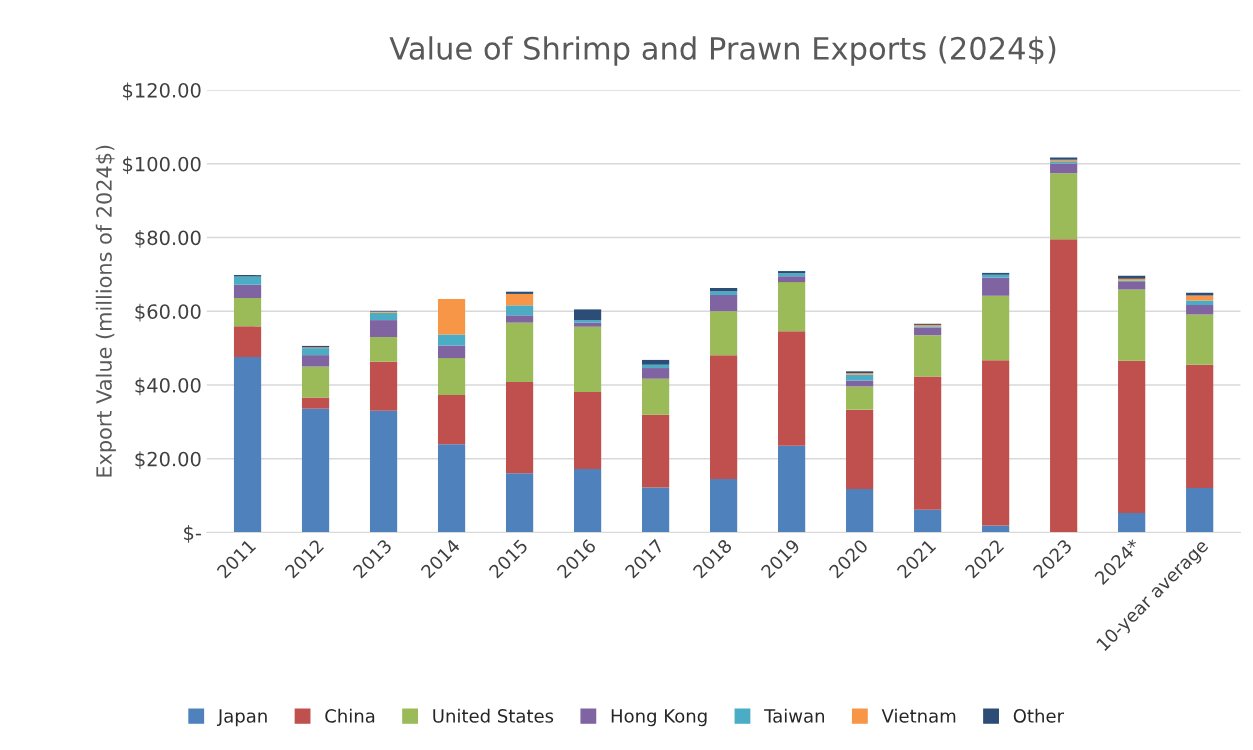 This screenshot has height=750, width=1253. What do you see at coordinates (192, 534) in the screenshot?
I see `y-tick-label: $-` at bounding box center [192, 534].